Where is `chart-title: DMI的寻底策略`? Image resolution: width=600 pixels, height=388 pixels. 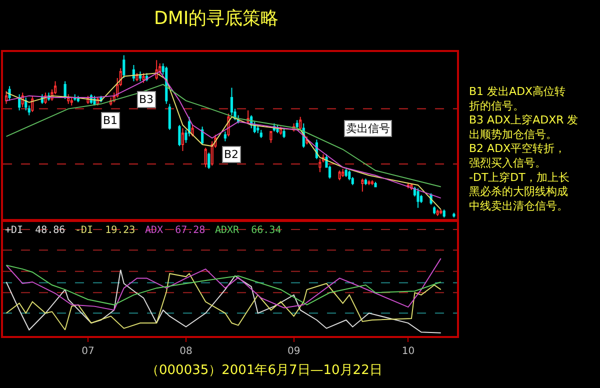 chart-title: DMI的寻底策略 is located at coordinates (216, 18).